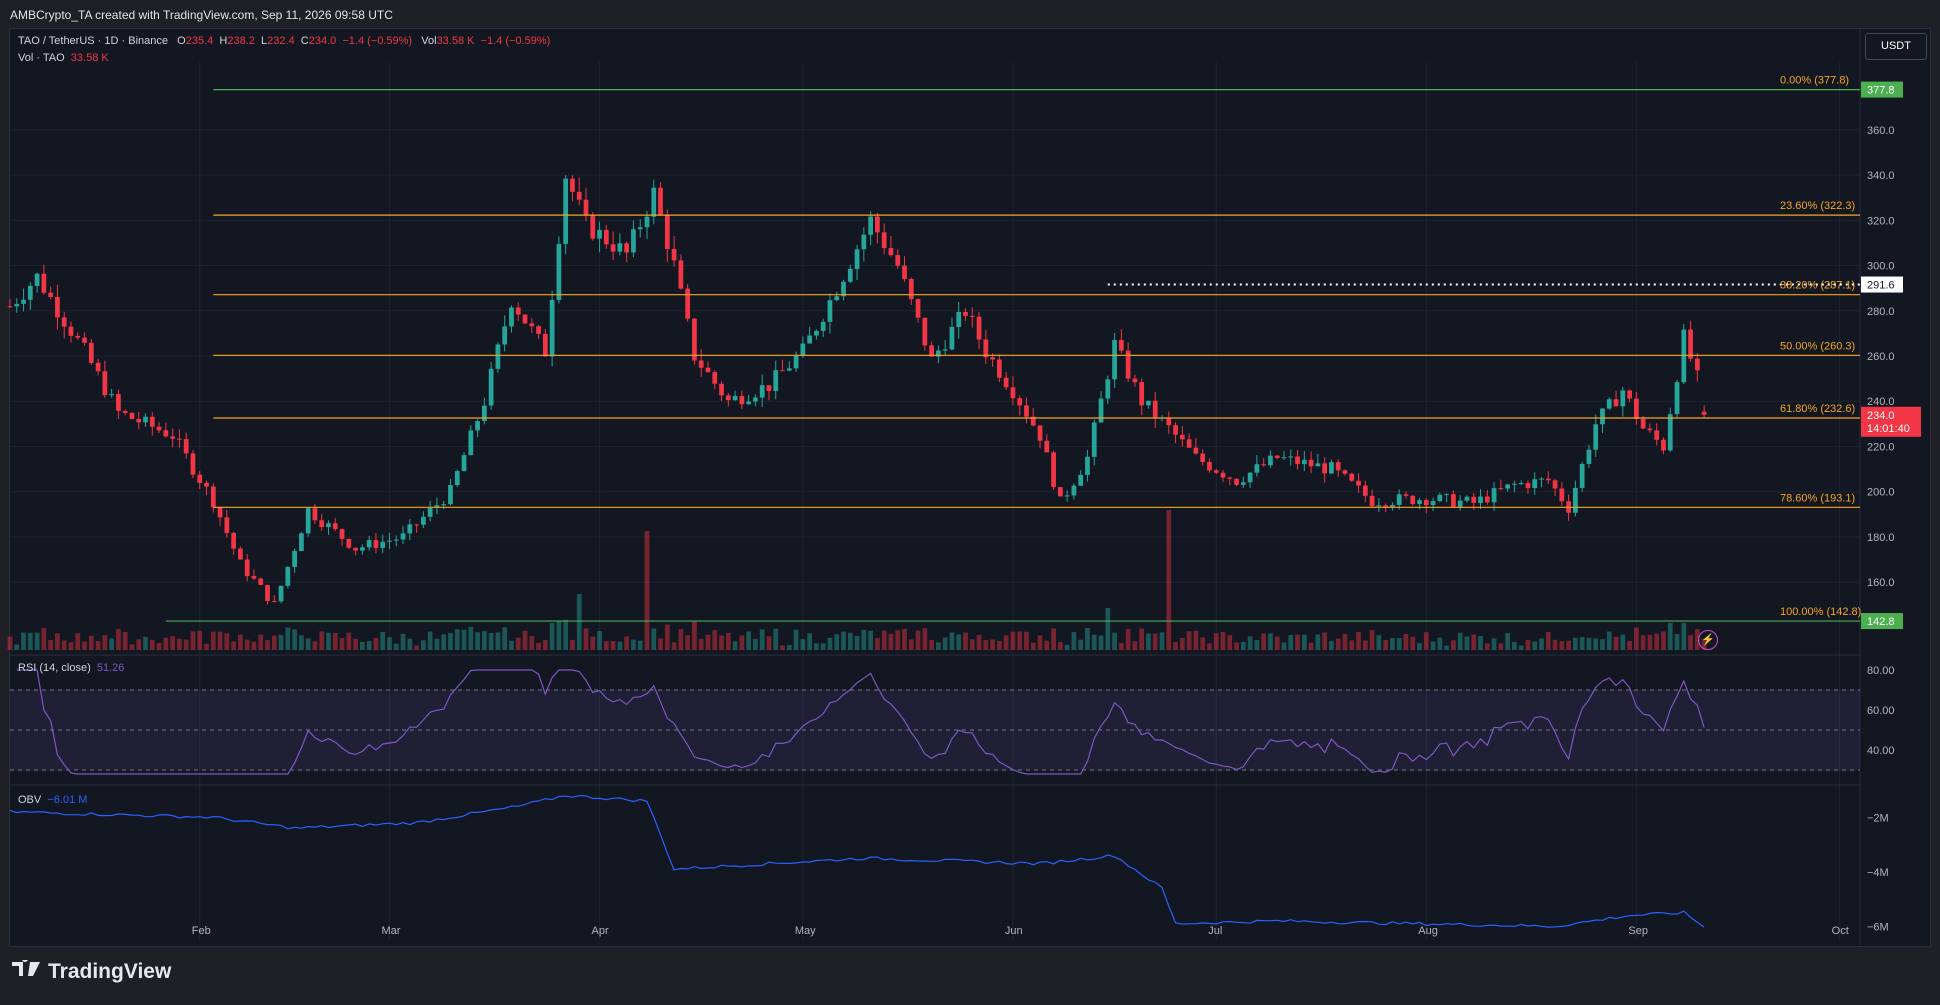 The image size is (1940, 1005). I want to click on marker-badge, so click(1882, 284).